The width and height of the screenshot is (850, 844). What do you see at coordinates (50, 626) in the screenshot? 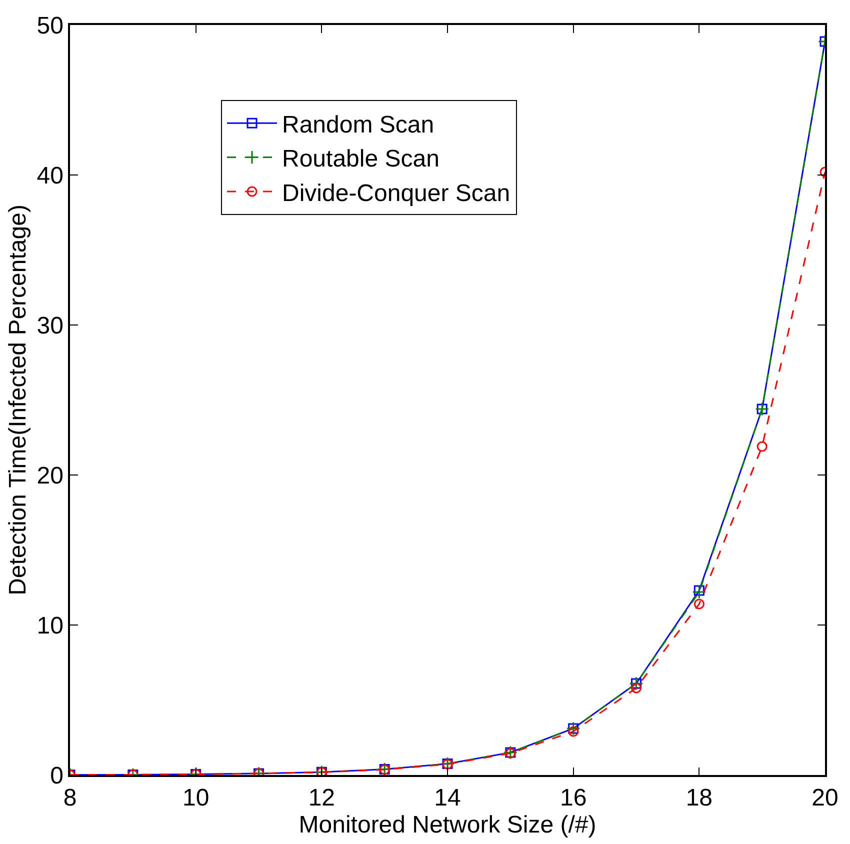
I see `y-tick-label: 10` at bounding box center [50, 626].